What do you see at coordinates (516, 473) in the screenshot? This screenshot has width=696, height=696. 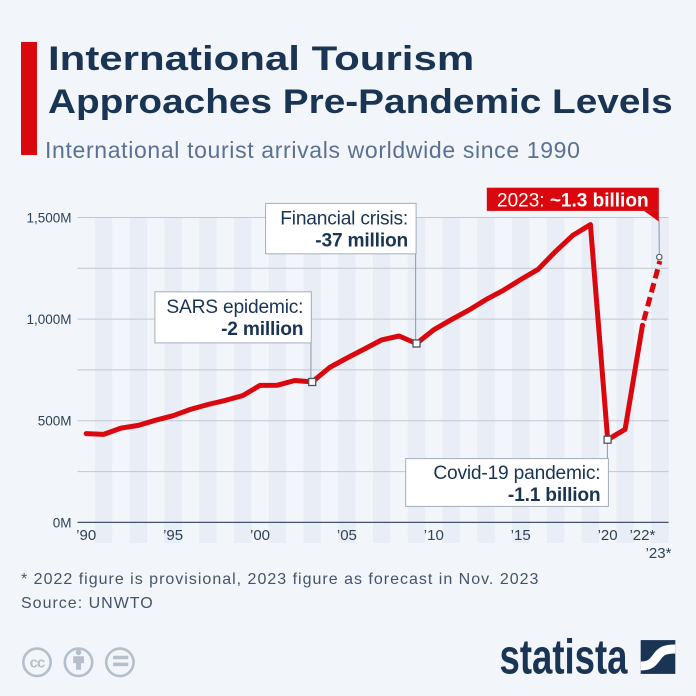 I see `svg-text: Covid-19 pandemic:` at bounding box center [516, 473].